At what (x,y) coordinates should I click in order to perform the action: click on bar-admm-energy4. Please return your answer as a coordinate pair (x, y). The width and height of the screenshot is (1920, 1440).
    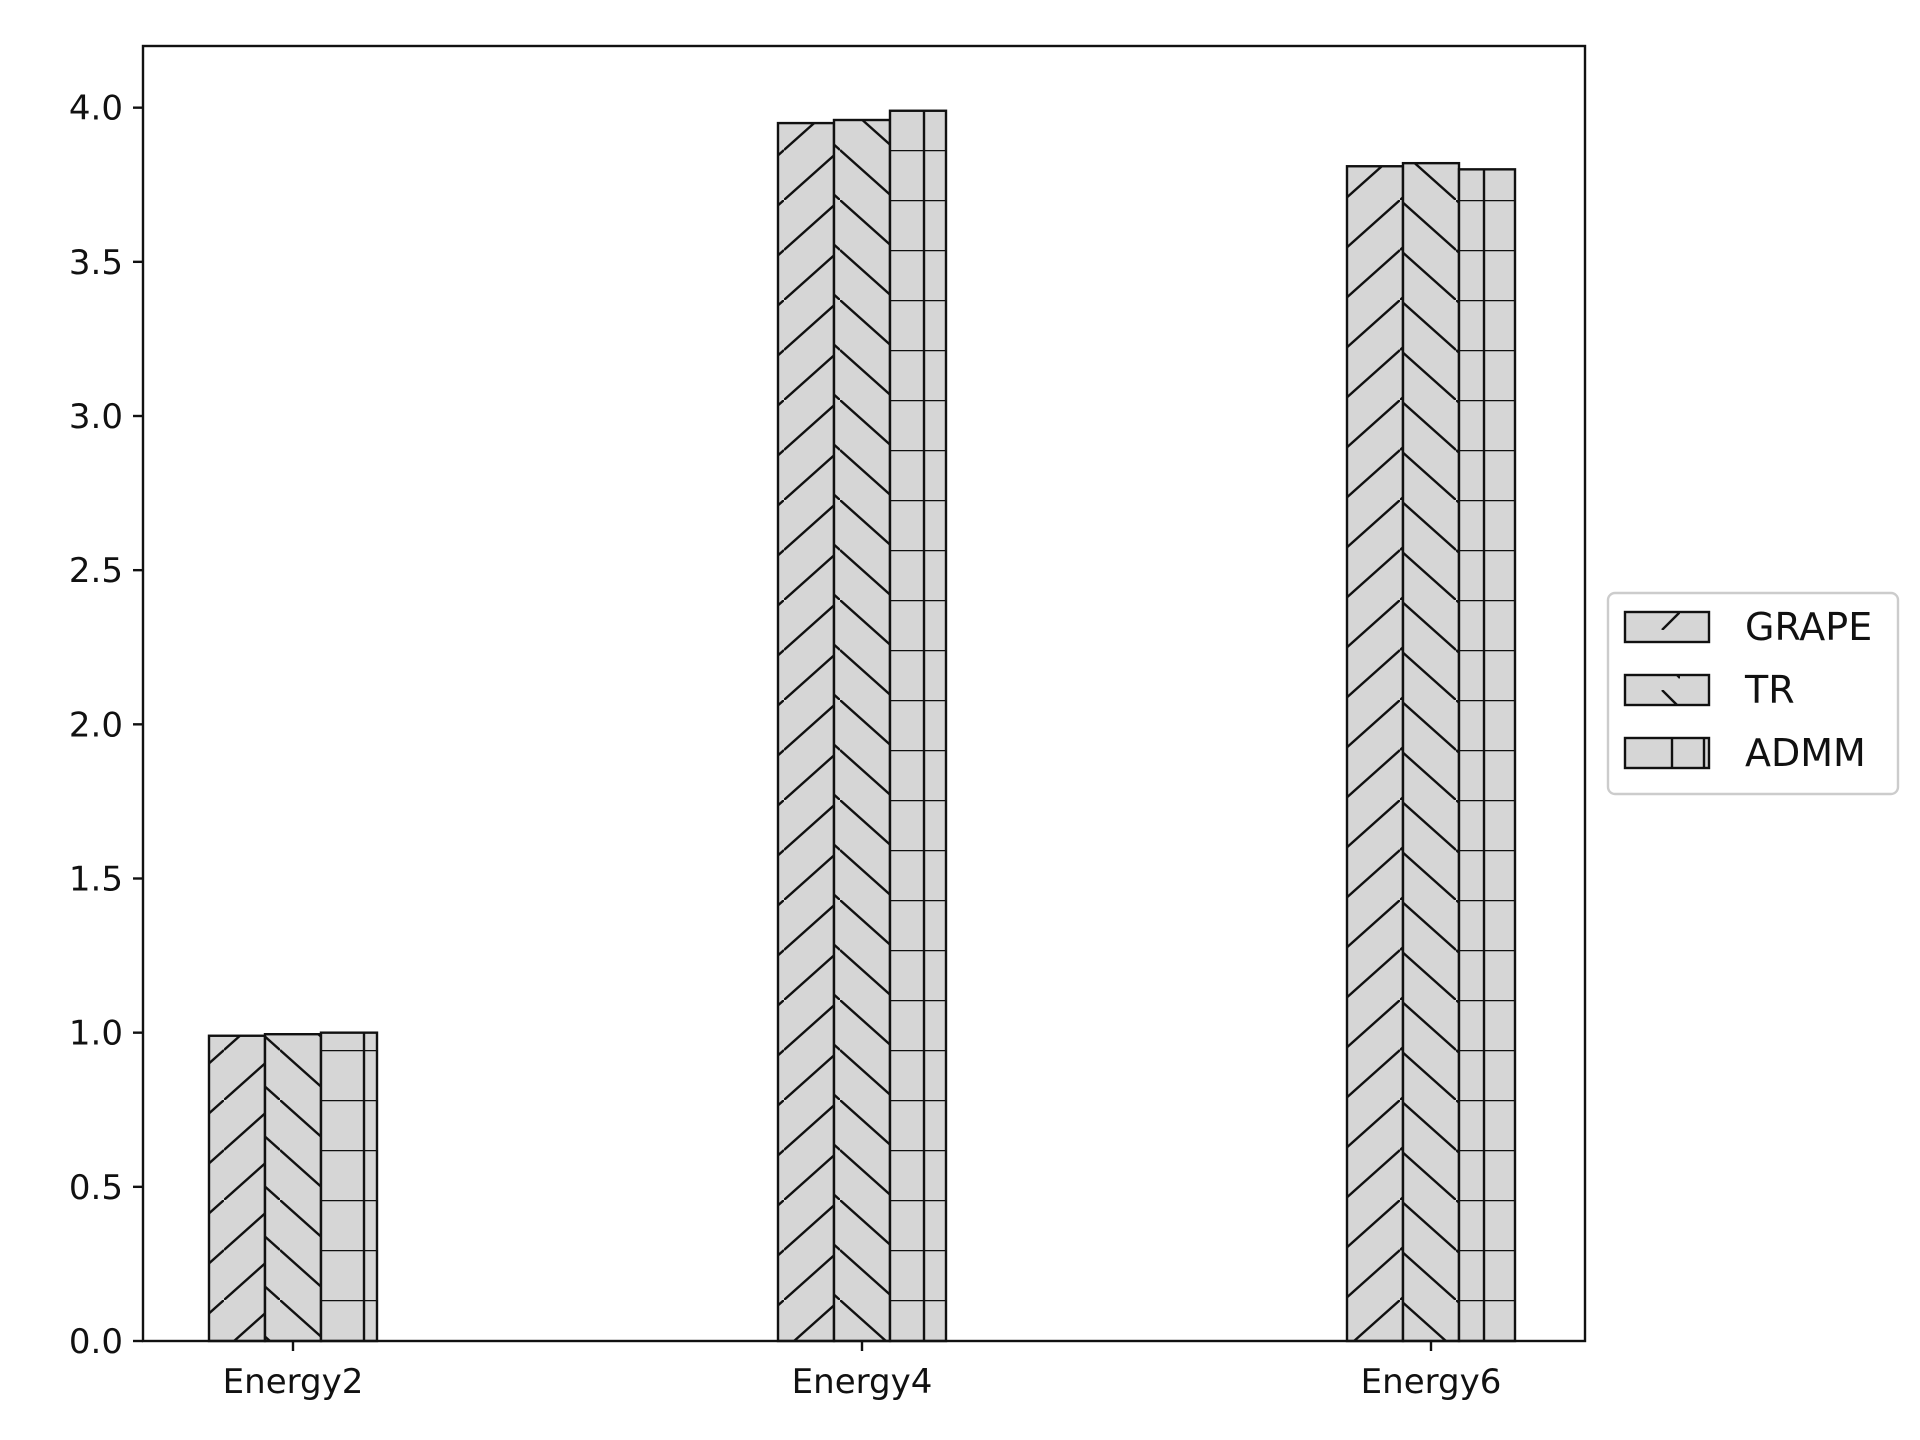
    Looking at the image, I should click on (918, 726).